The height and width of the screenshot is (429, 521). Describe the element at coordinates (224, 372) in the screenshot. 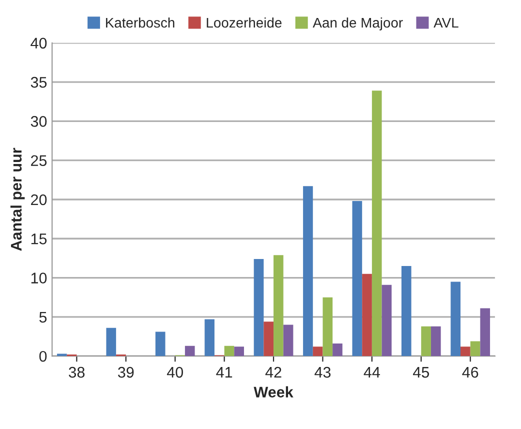

I see `x-tick-label: 41` at that location.